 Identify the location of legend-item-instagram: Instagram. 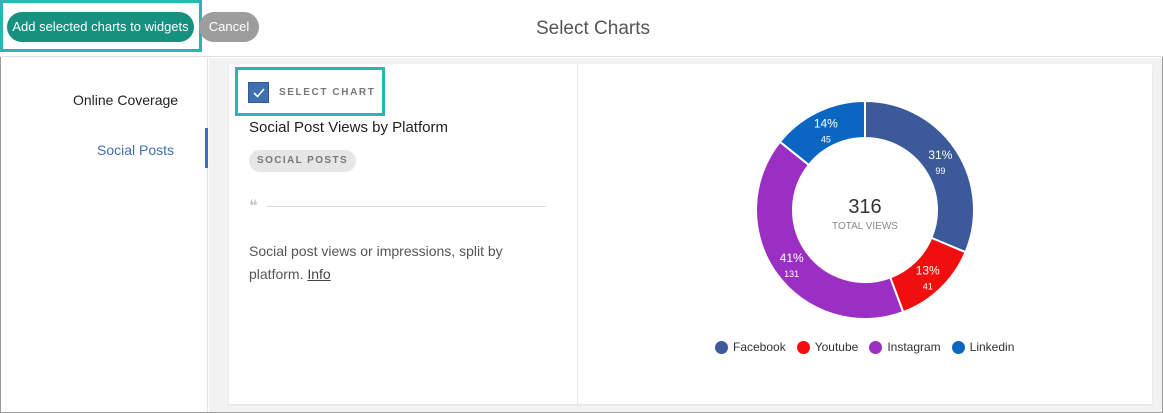
(905, 347).